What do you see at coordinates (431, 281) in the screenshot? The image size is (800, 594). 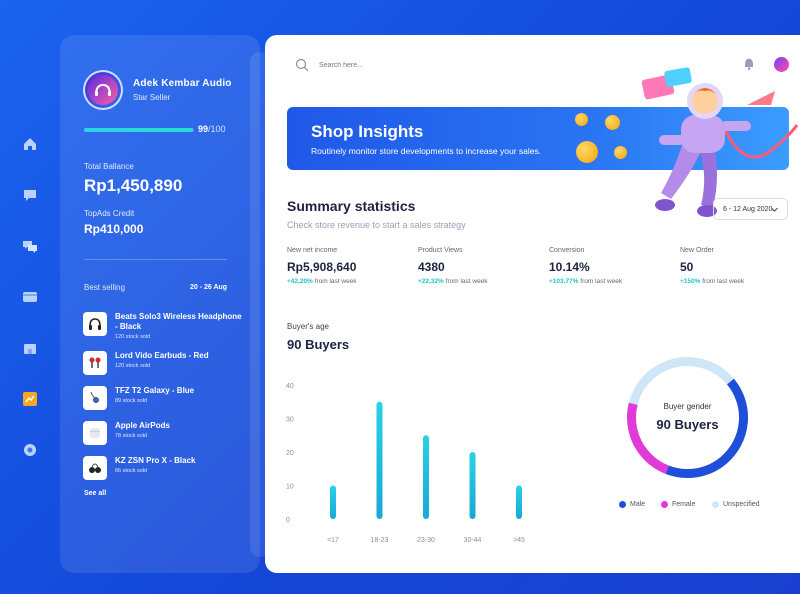 I see `stat-change-percent: +22,32%` at bounding box center [431, 281].